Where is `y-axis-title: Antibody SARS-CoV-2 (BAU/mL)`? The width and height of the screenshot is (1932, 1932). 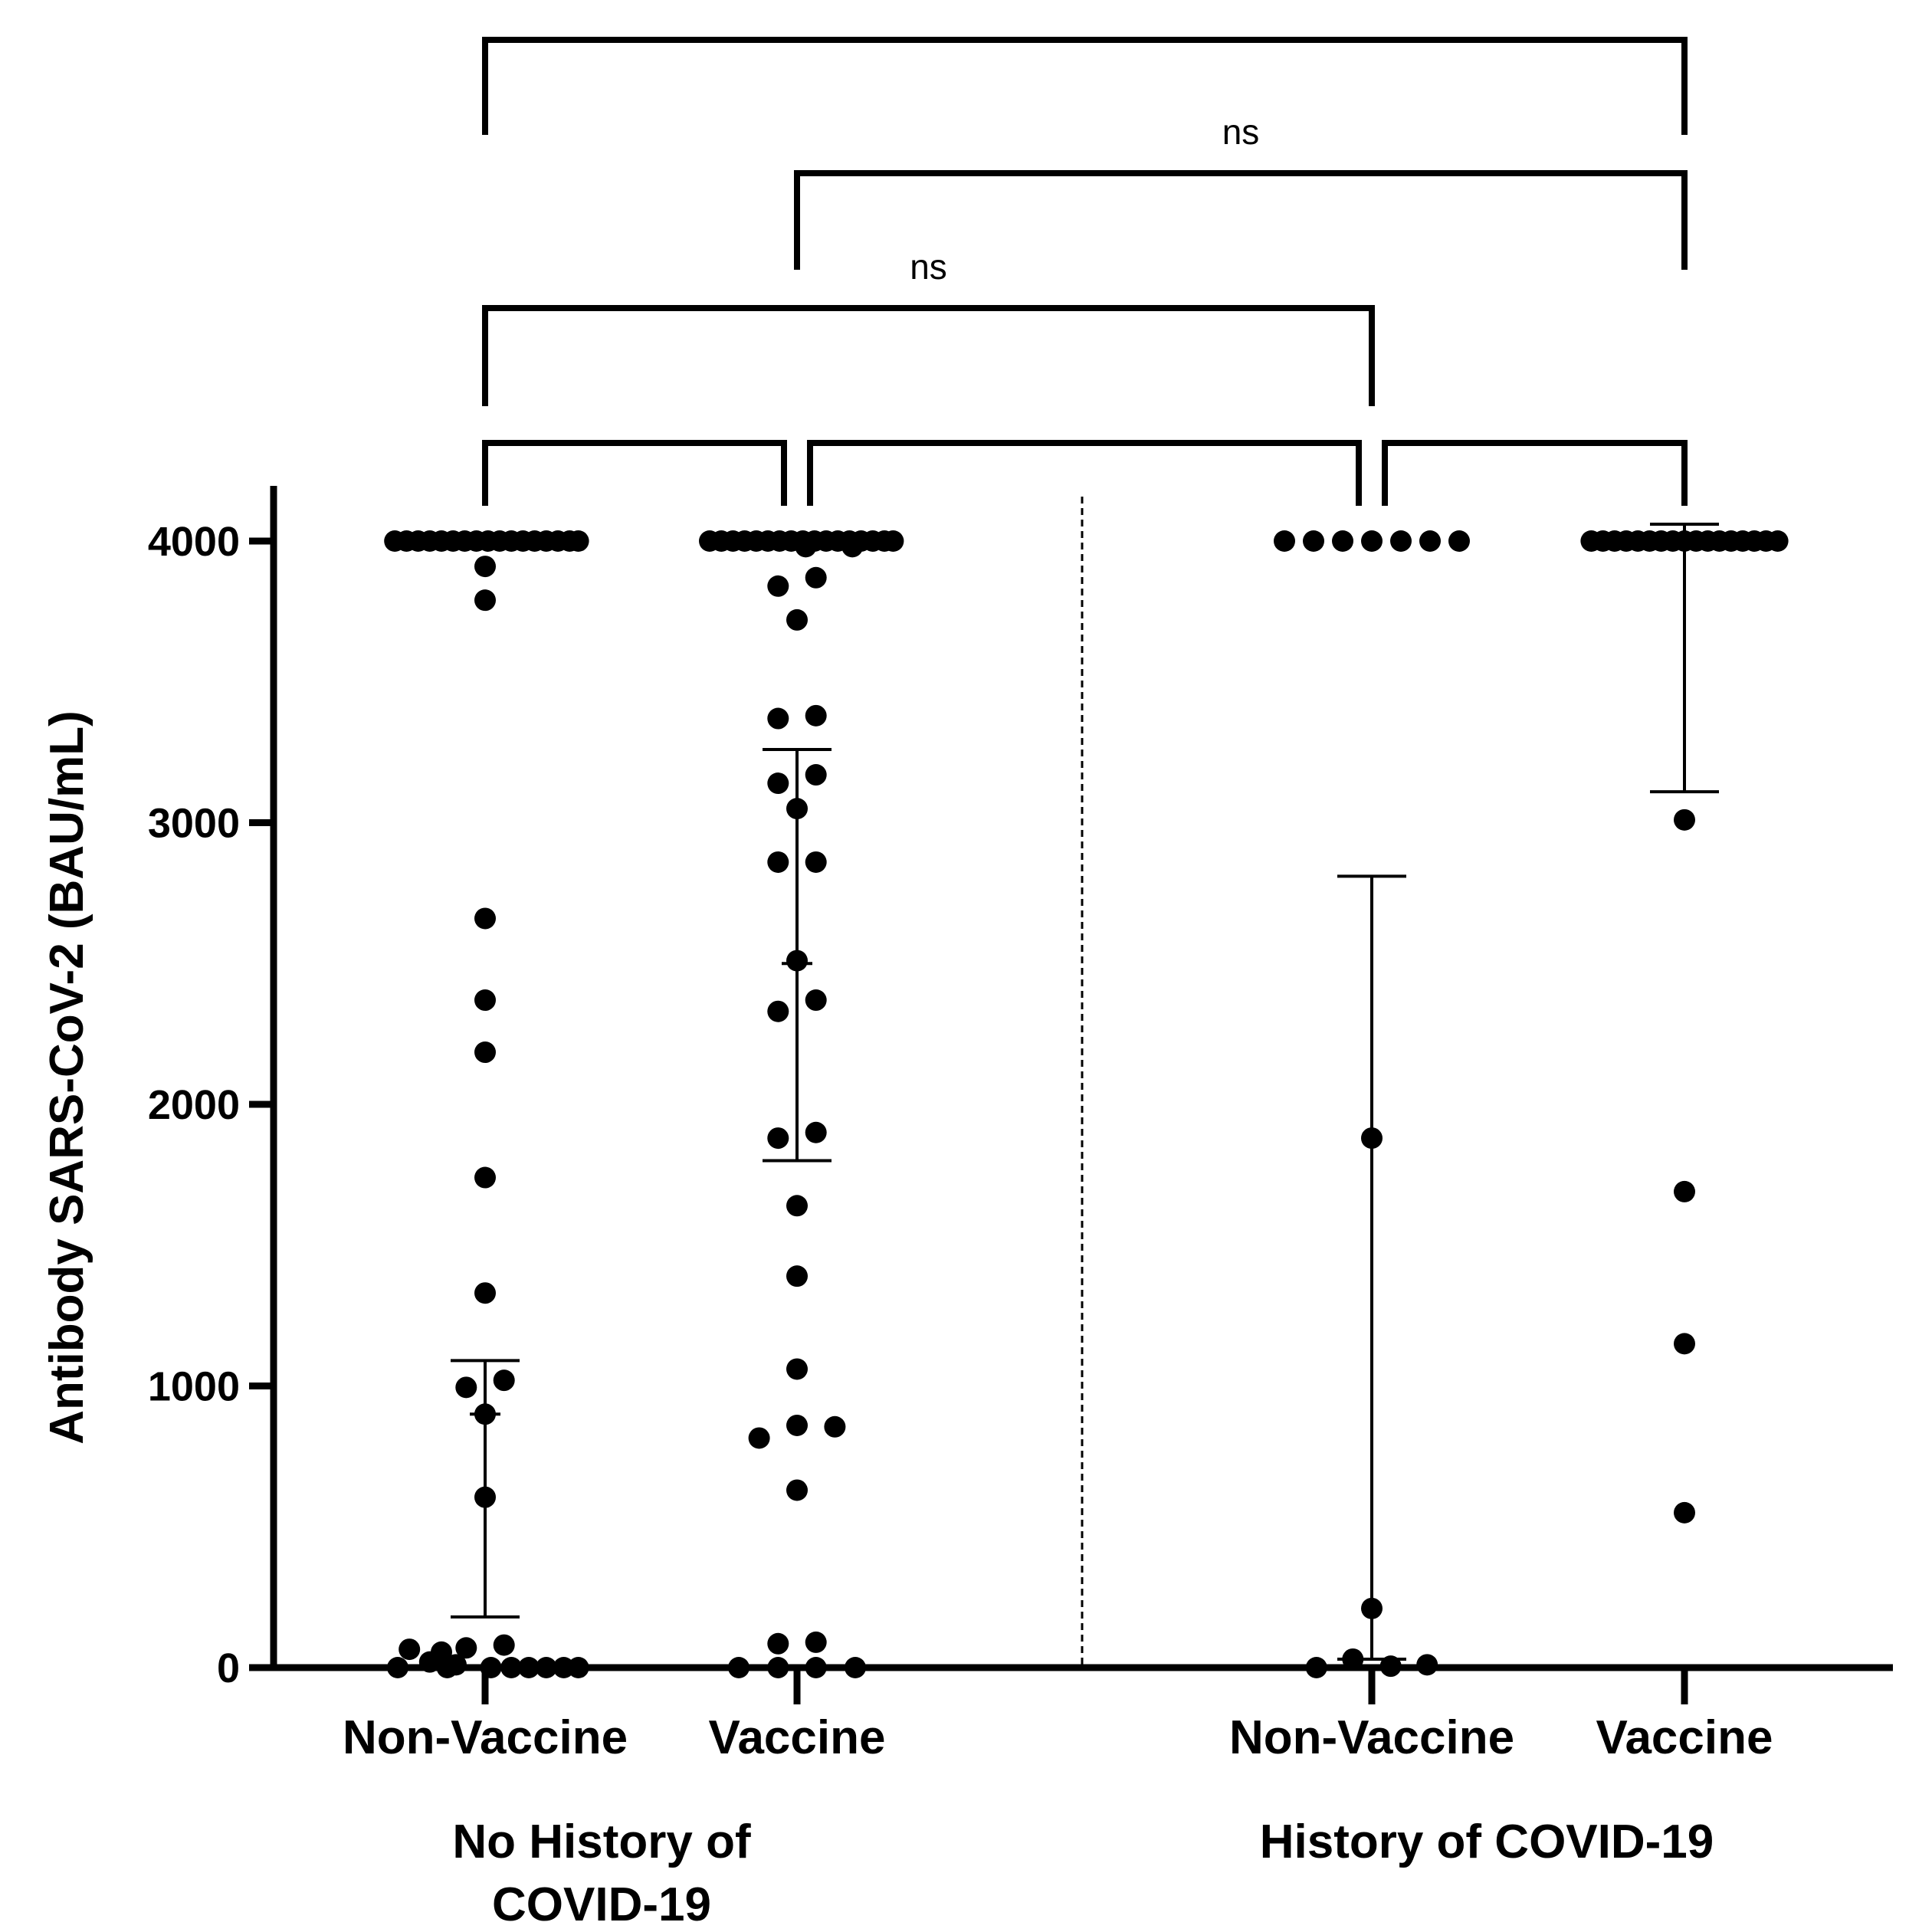
y-axis-title: Antibody SARS-CoV-2 (BAU/mL) is located at coordinates (67, 1077).